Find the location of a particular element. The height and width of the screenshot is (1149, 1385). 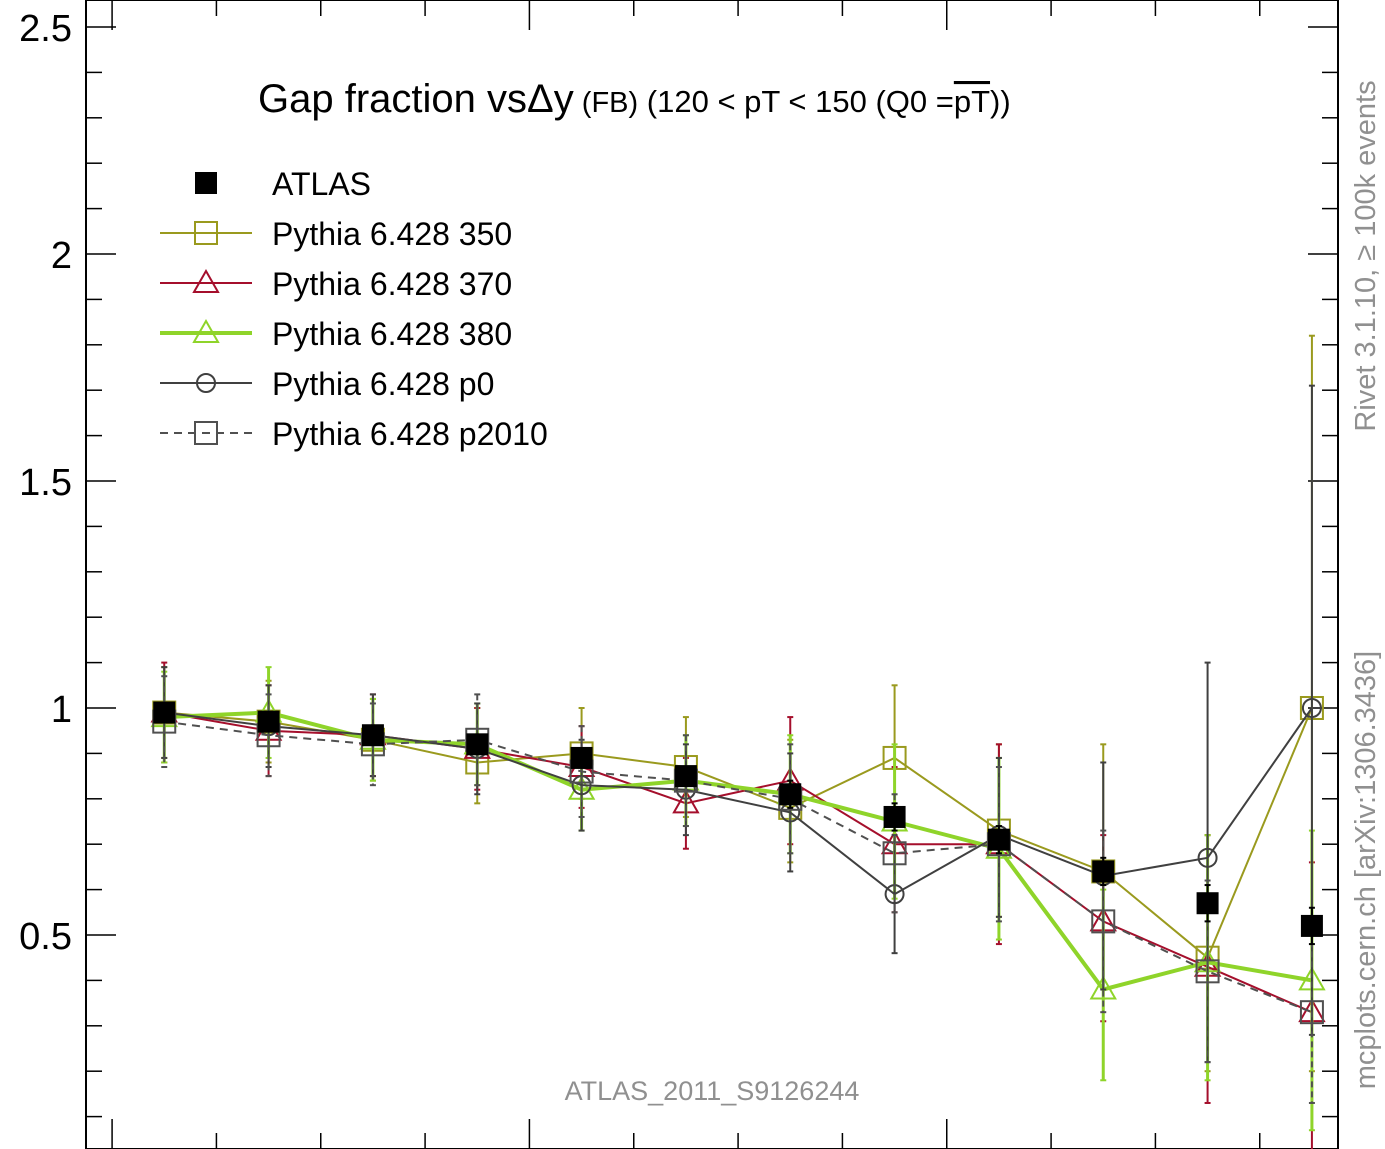

title-pt-bar: pT is located at coordinates (972, 101).